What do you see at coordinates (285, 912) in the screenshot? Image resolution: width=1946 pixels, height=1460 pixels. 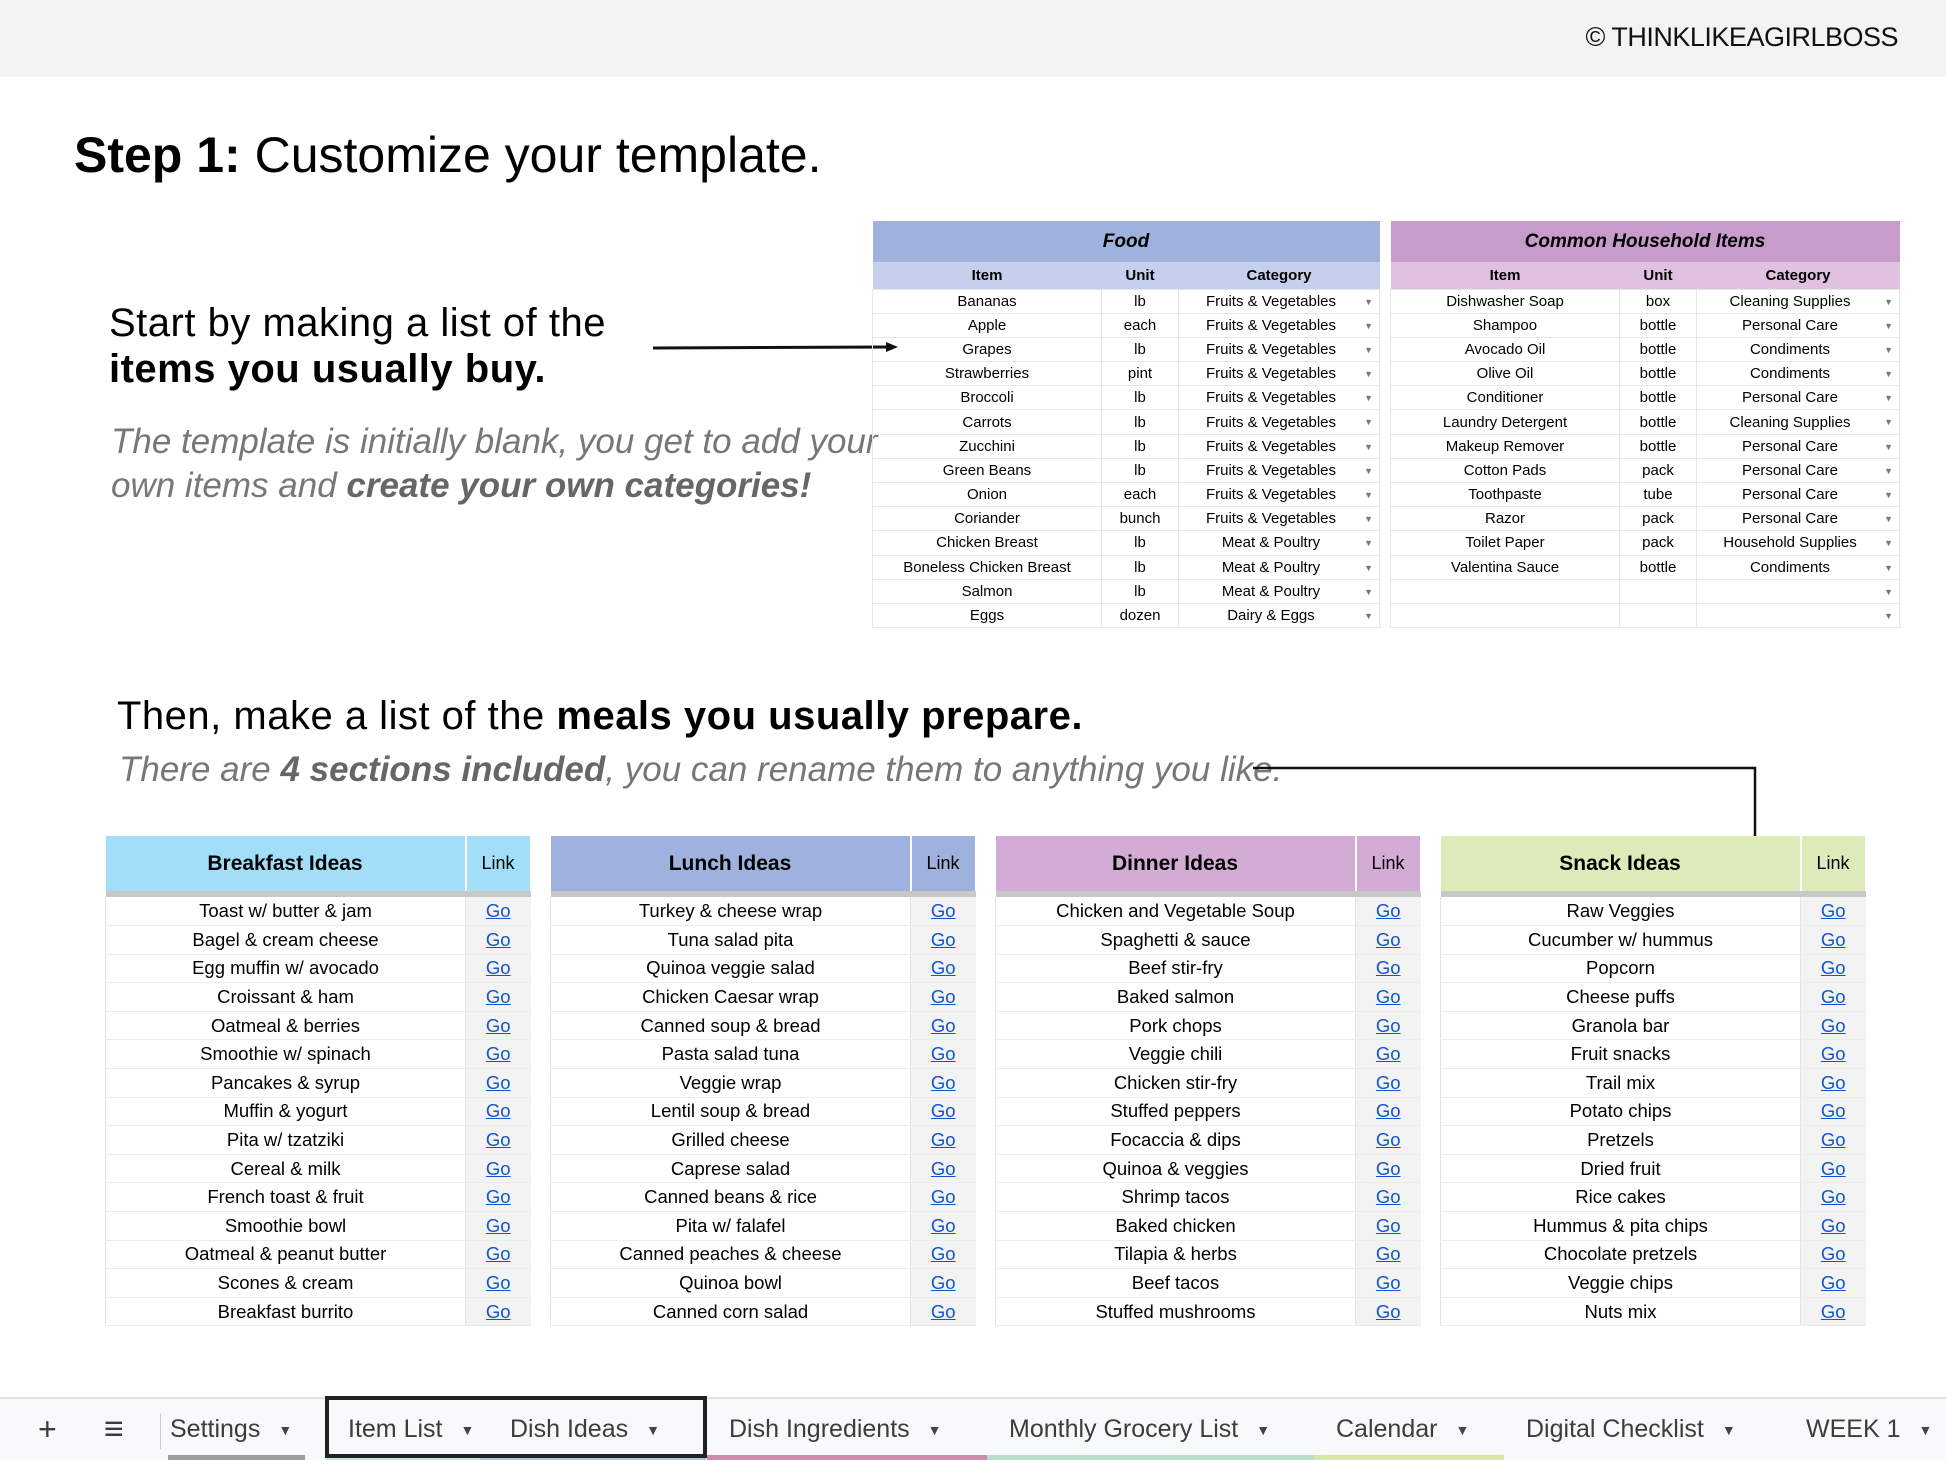 I see `meal-item: Toast w/ butter & jam` at bounding box center [285, 912].